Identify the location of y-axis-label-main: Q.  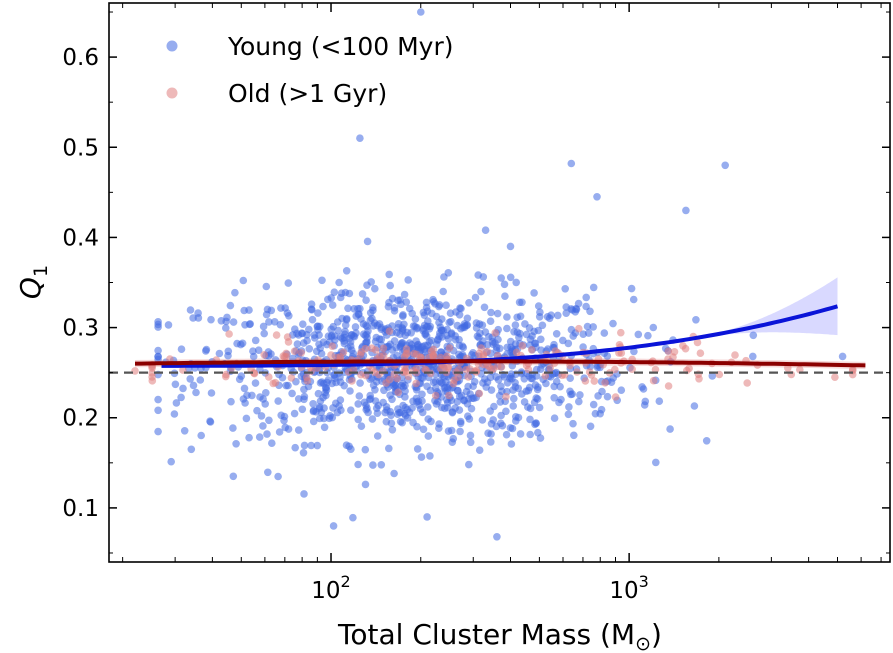
(30, 288).